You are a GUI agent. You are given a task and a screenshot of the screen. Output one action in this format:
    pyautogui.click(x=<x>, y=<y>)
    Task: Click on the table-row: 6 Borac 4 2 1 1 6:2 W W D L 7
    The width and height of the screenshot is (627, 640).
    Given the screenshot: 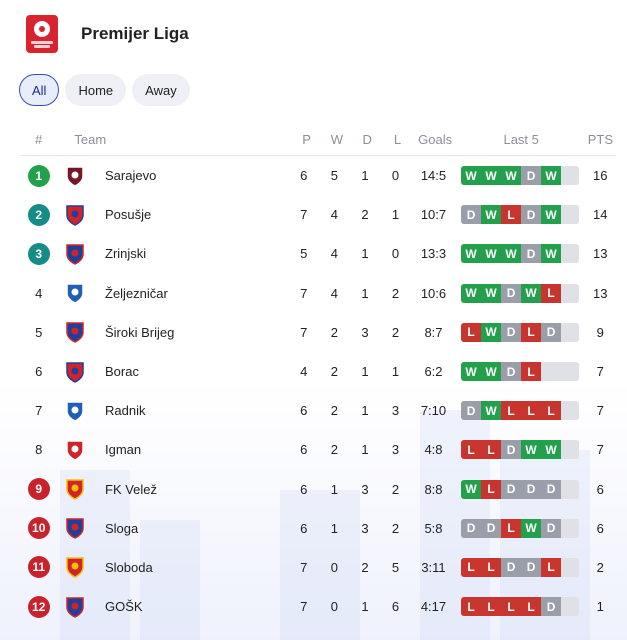 What is the action you would take?
    pyautogui.click(x=318, y=371)
    